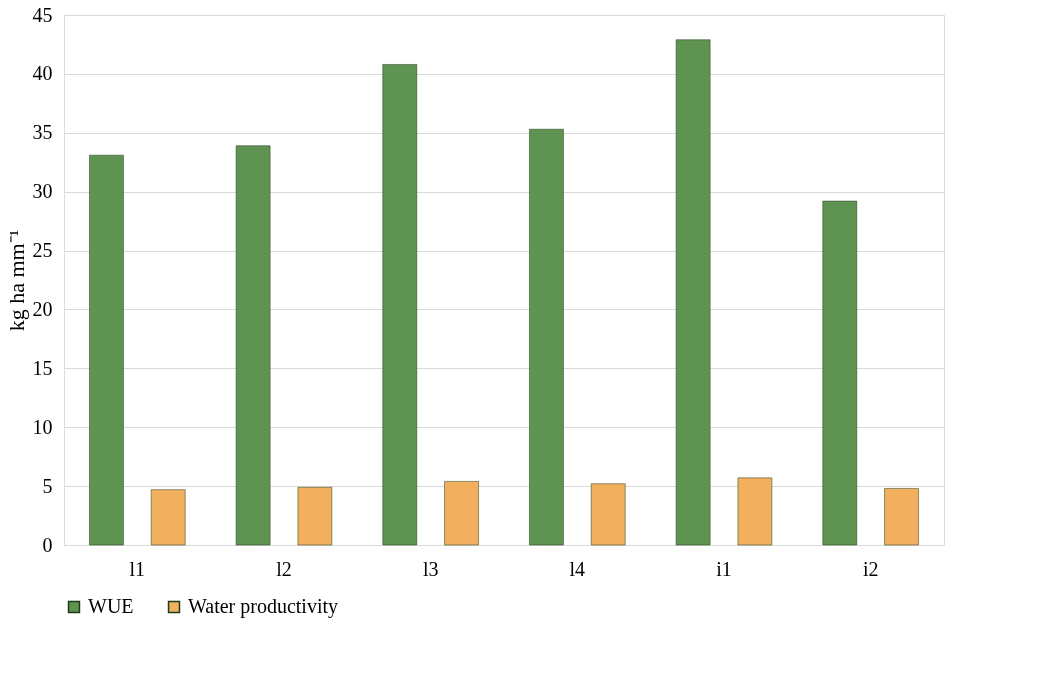 This screenshot has height=699, width=1064. Describe the element at coordinates (430, 568) in the screenshot. I see `x-tick-label: l3` at that location.